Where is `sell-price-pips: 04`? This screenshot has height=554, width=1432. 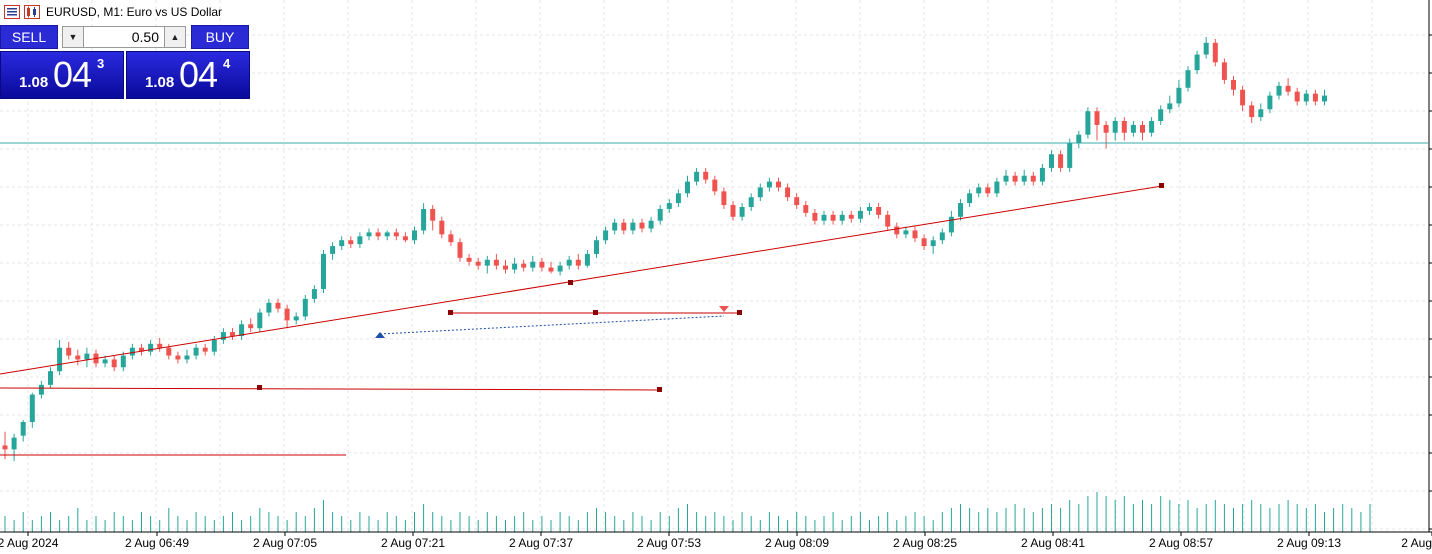 sell-price-pips: 04 is located at coordinates (72, 74).